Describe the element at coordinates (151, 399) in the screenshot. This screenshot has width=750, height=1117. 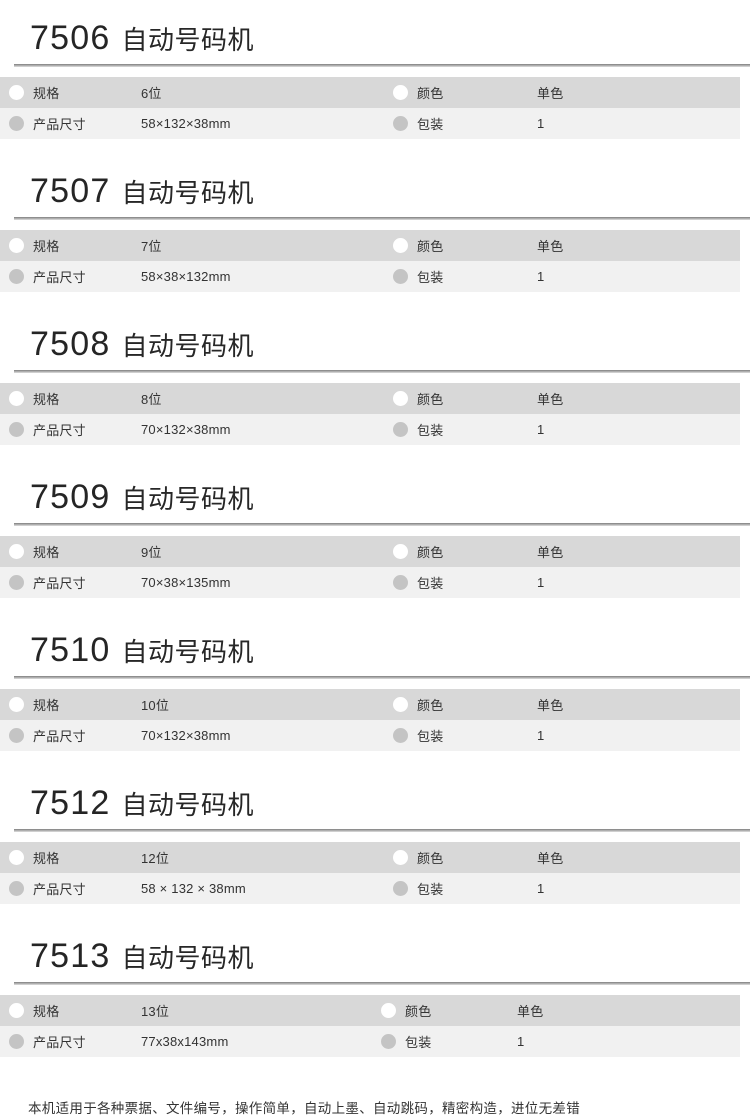
I see `spec-value-specification: 8位` at that location.